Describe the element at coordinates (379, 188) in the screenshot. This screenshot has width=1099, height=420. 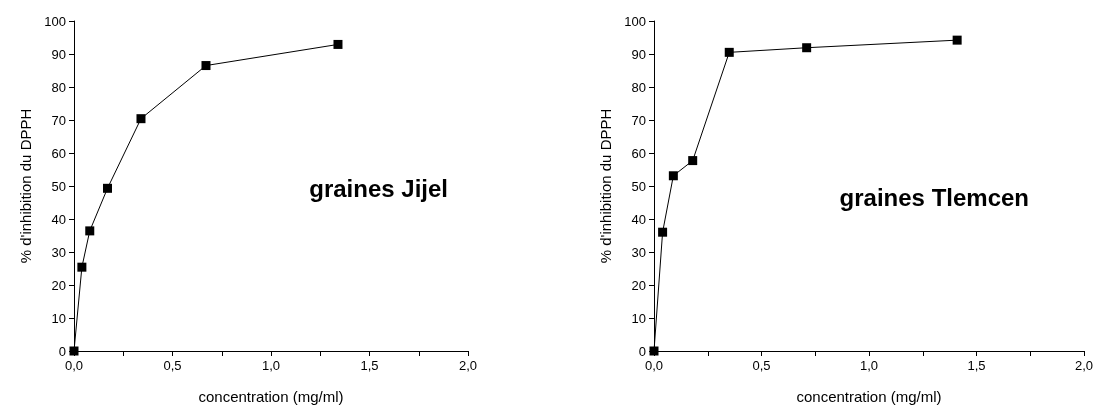
I see `annotation: graines Jijel` at that location.